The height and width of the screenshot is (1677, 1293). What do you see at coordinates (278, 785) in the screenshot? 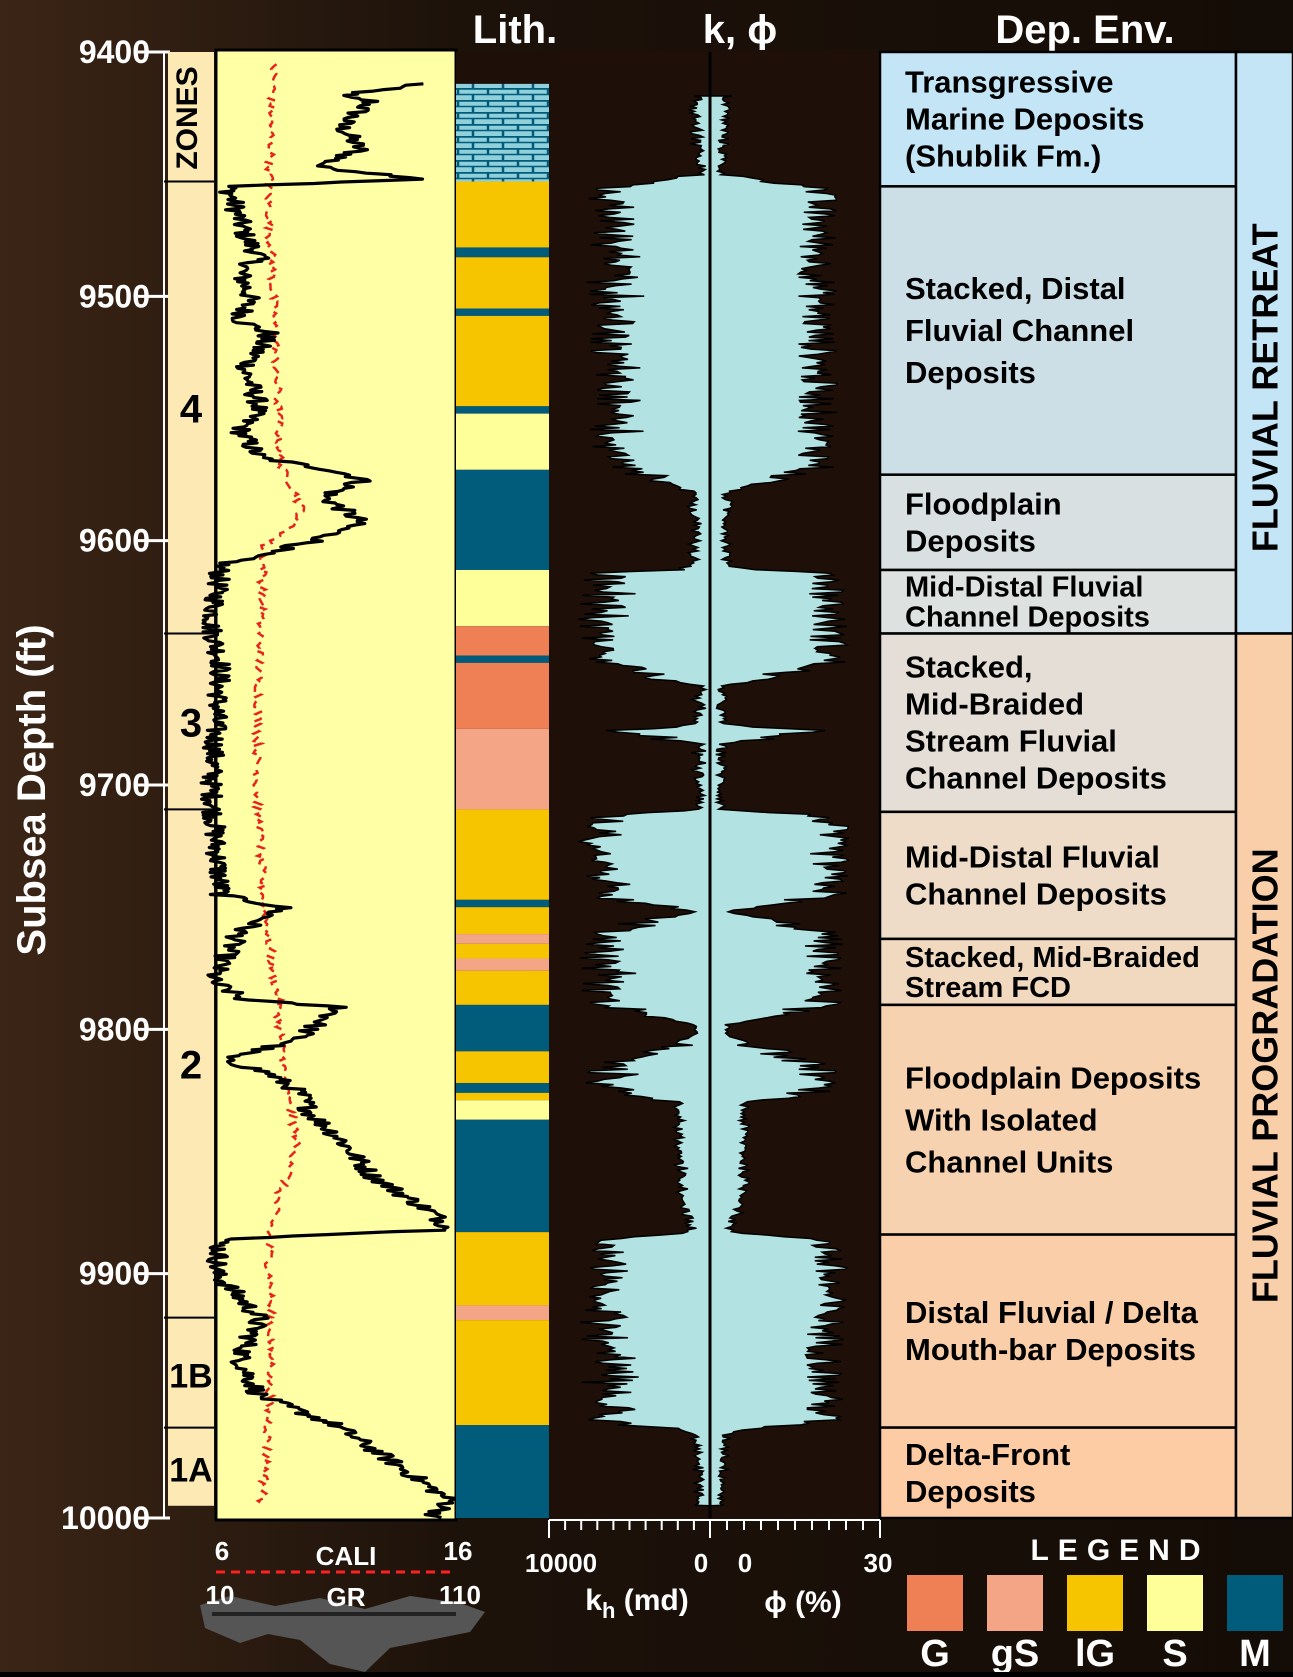
I see `cali-curve` at bounding box center [278, 785].